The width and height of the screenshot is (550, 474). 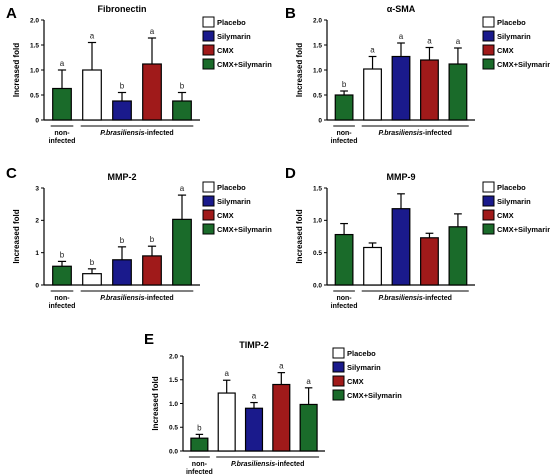 I want to click on panel-letter: D, so click(x=290, y=173).